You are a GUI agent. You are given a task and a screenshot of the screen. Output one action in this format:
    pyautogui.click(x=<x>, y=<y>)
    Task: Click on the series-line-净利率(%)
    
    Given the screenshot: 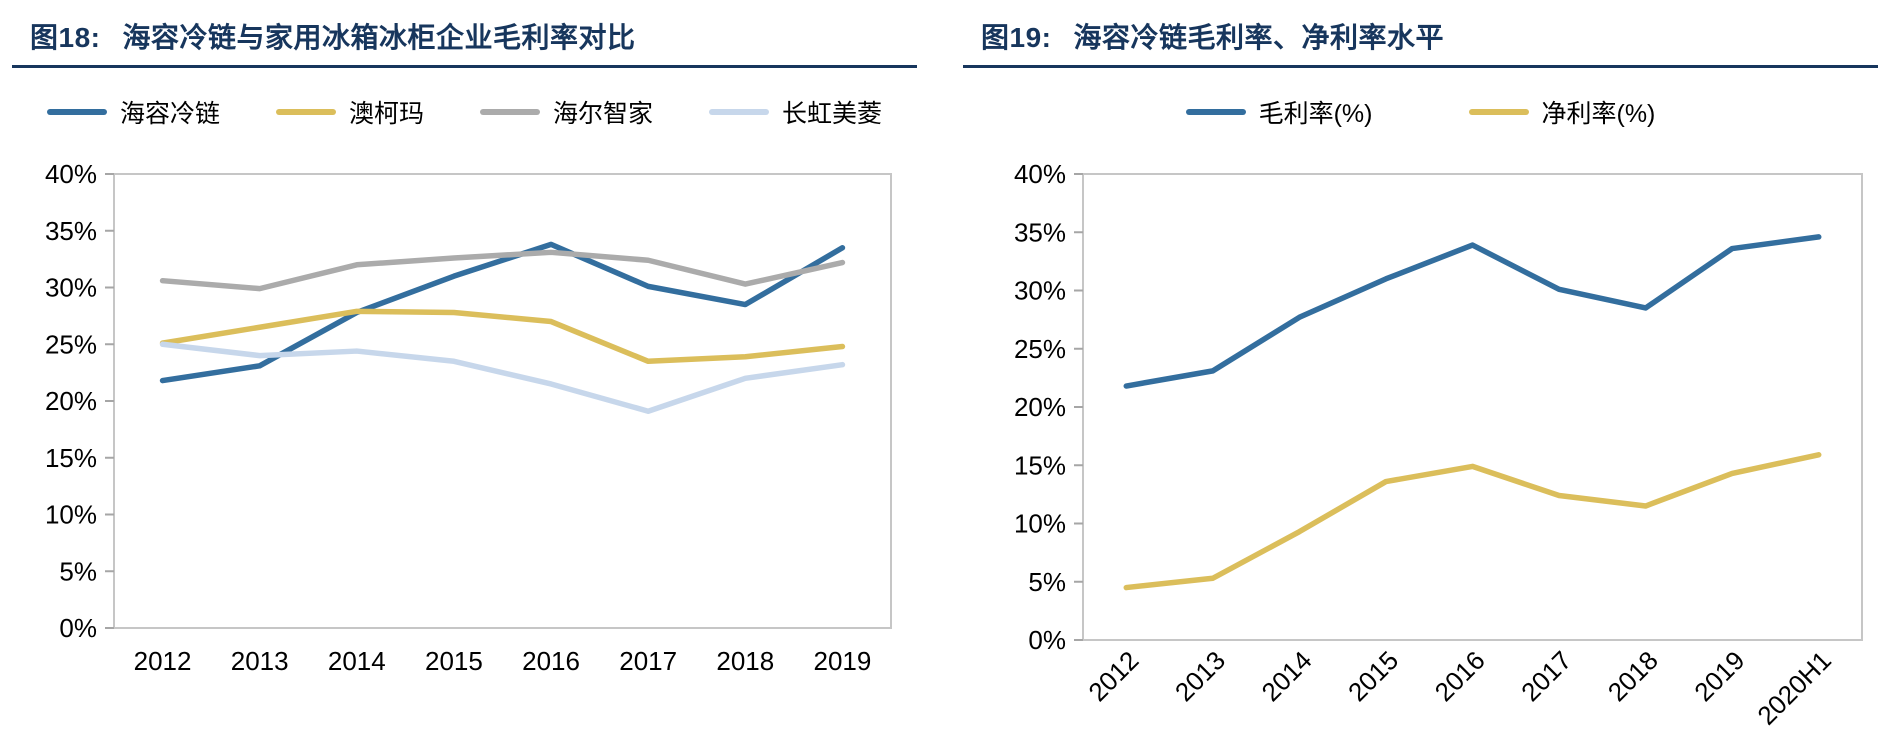 What is the action you would take?
    pyautogui.click(x=1472, y=521)
    